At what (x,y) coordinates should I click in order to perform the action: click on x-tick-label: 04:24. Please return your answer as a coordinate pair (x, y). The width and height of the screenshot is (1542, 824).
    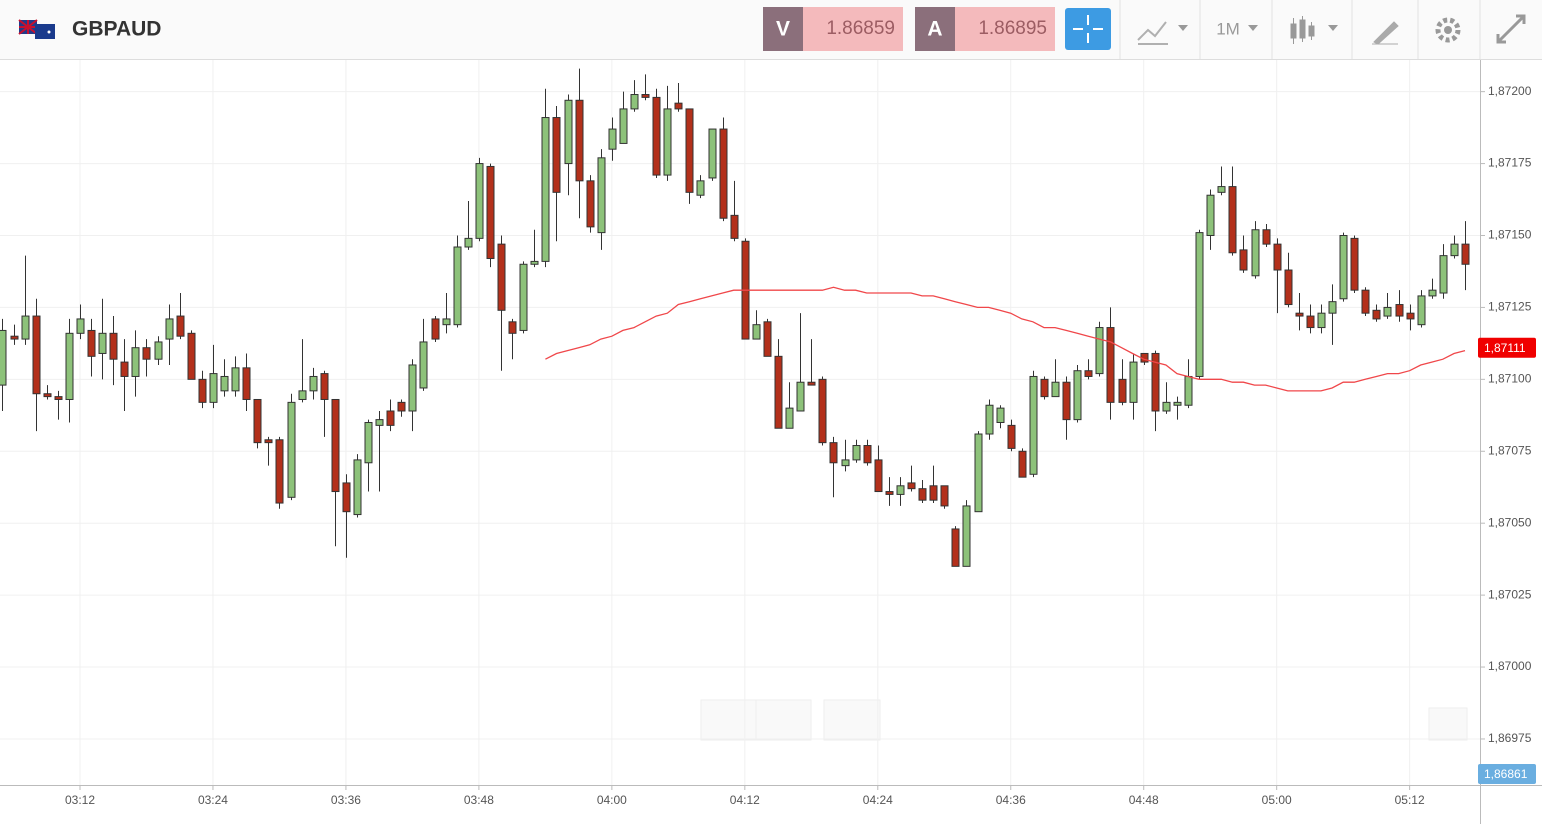
    Looking at the image, I should click on (878, 800).